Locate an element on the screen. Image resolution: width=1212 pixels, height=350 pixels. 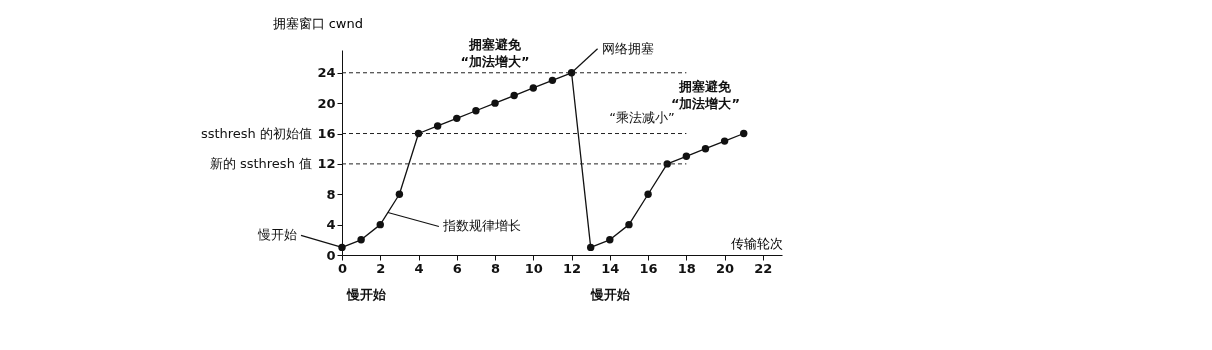
ref-line-label: ssthresh 的初始值 is located at coordinates (256, 133).